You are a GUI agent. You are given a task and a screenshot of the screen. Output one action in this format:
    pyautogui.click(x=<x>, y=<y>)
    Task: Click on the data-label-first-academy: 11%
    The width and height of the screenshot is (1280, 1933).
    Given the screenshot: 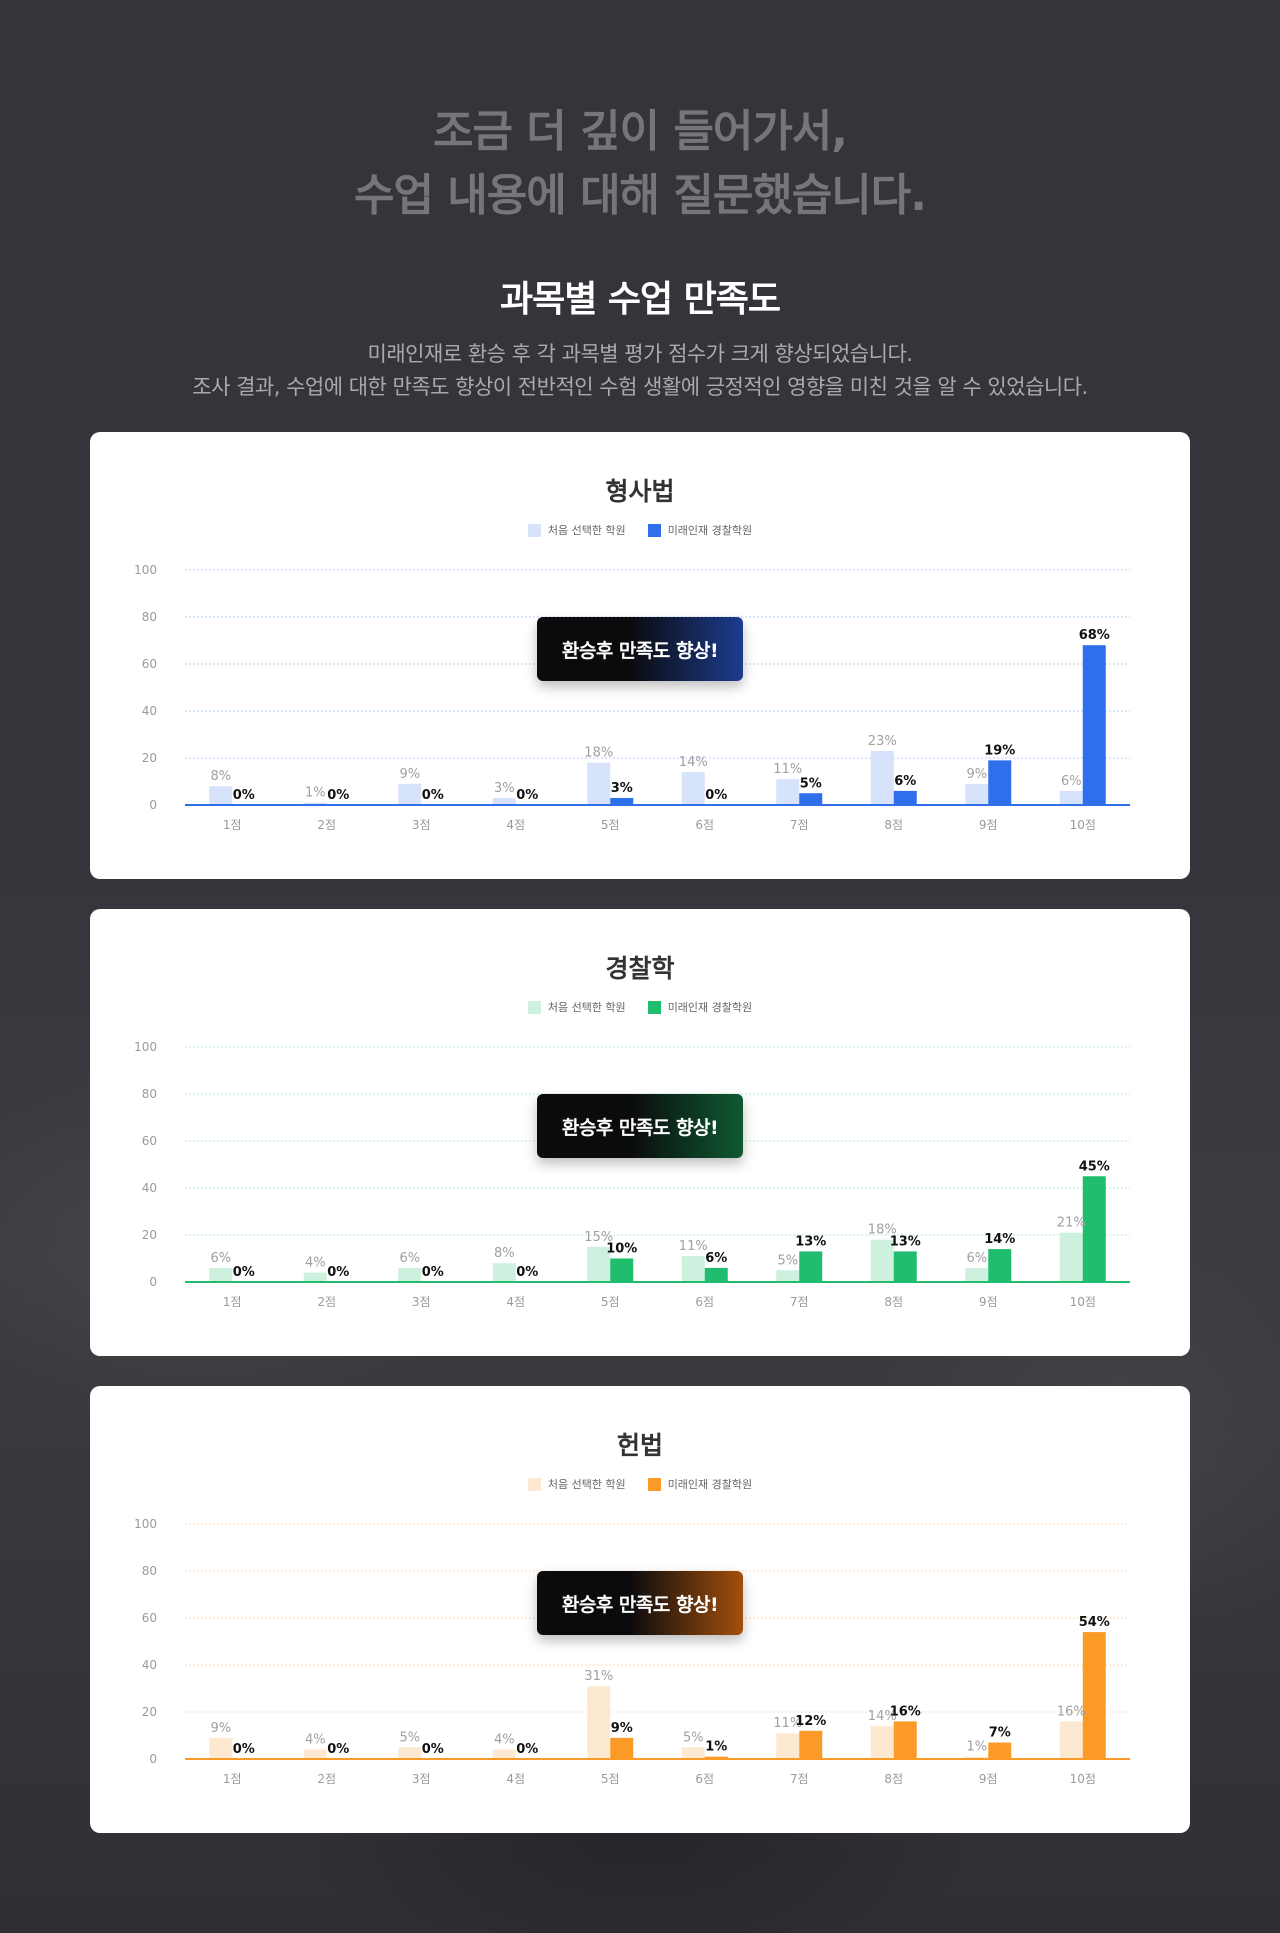 What is the action you would take?
    pyautogui.click(x=693, y=1246)
    